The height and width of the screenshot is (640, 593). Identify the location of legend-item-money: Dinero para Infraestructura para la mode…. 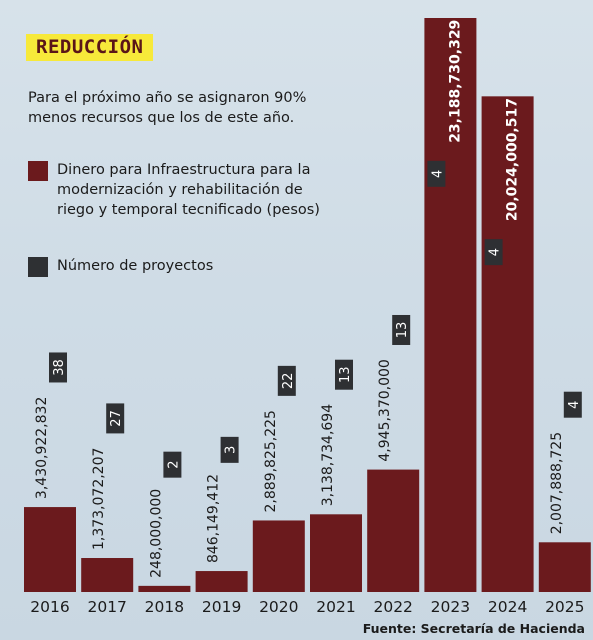
(183, 190).